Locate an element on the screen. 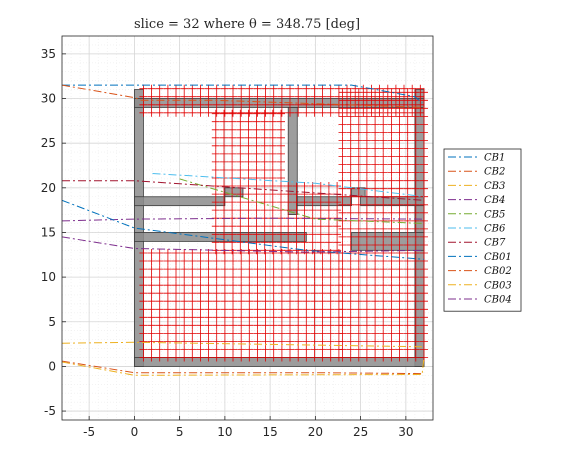 This screenshot has width=567, height=472. y-tick-label: 10 is located at coordinates (48, 277).